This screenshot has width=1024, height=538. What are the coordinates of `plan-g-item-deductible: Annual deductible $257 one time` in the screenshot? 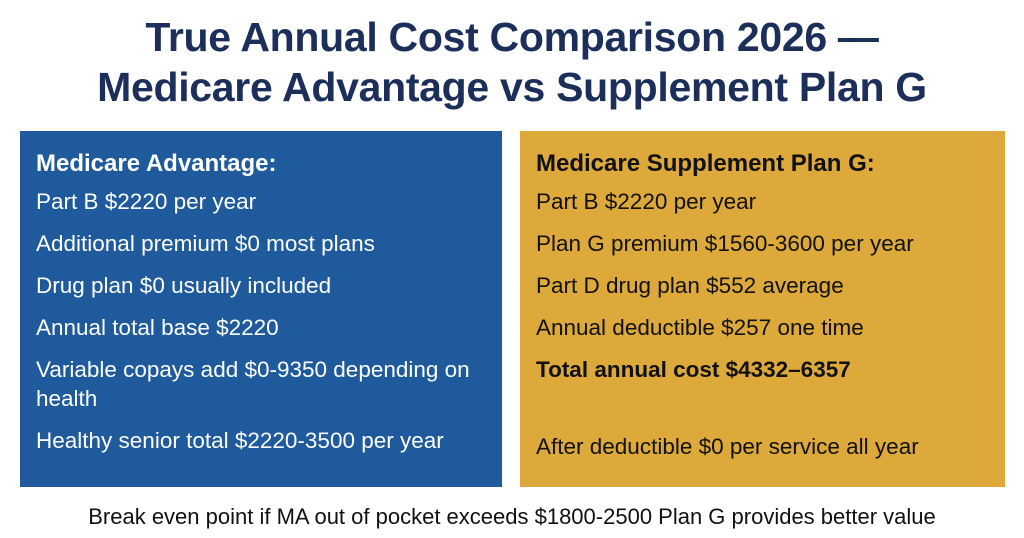 It's located at (700, 327).